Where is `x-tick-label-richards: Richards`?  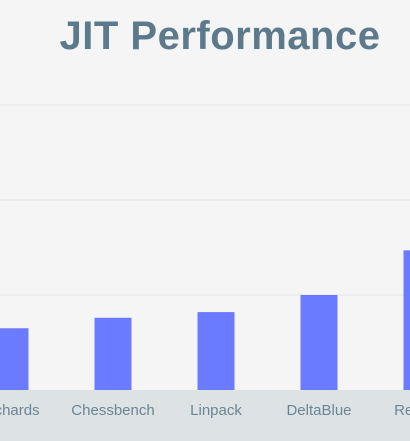 x-tick-label-richards: Richards is located at coordinates (20, 410).